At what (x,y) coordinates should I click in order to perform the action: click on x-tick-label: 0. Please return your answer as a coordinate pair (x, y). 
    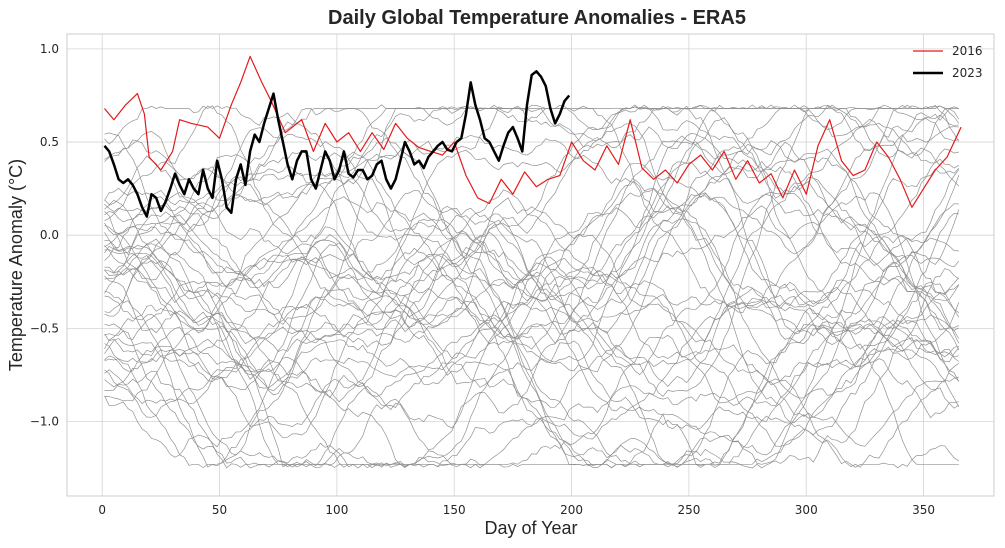
    Looking at the image, I should click on (102, 510).